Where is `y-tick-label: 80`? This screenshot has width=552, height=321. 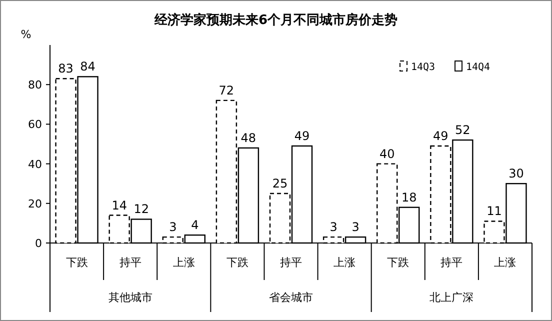 y-tick-label: 80 is located at coordinates (35, 85).